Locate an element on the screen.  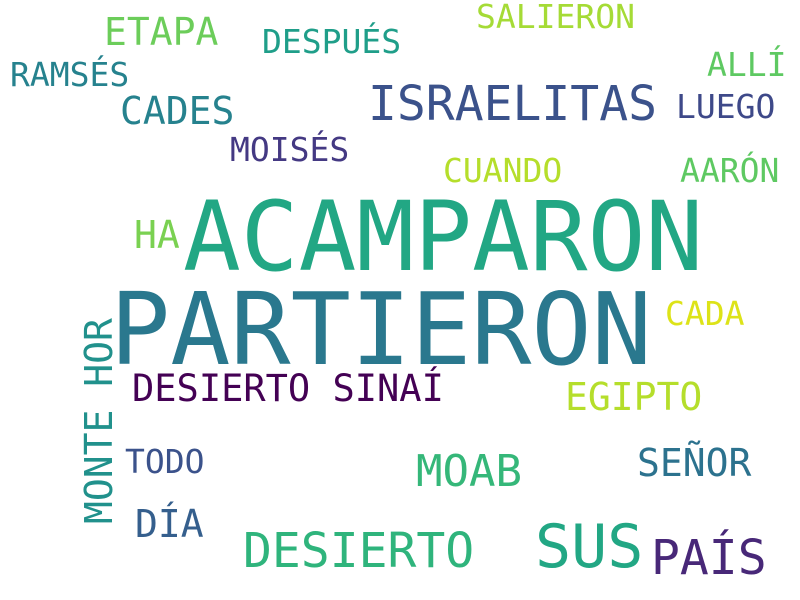
word-luego: LUEGO is located at coordinates (726, 106).